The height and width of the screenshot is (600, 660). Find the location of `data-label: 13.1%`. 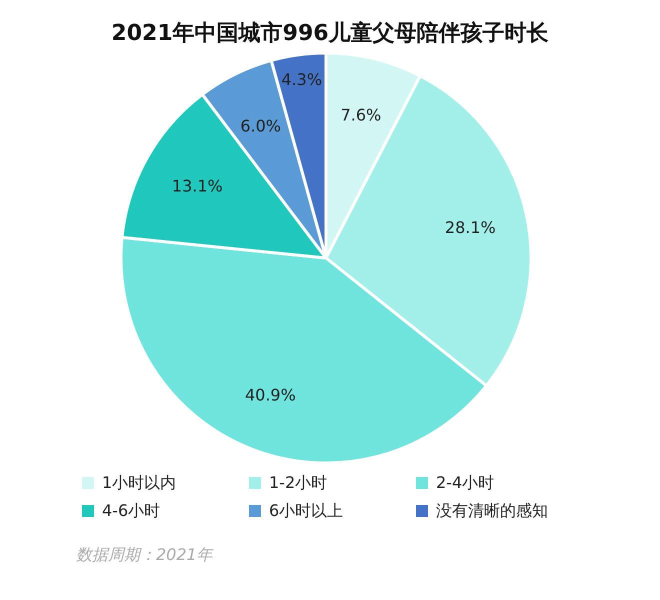

data-label: 13.1% is located at coordinates (197, 186).